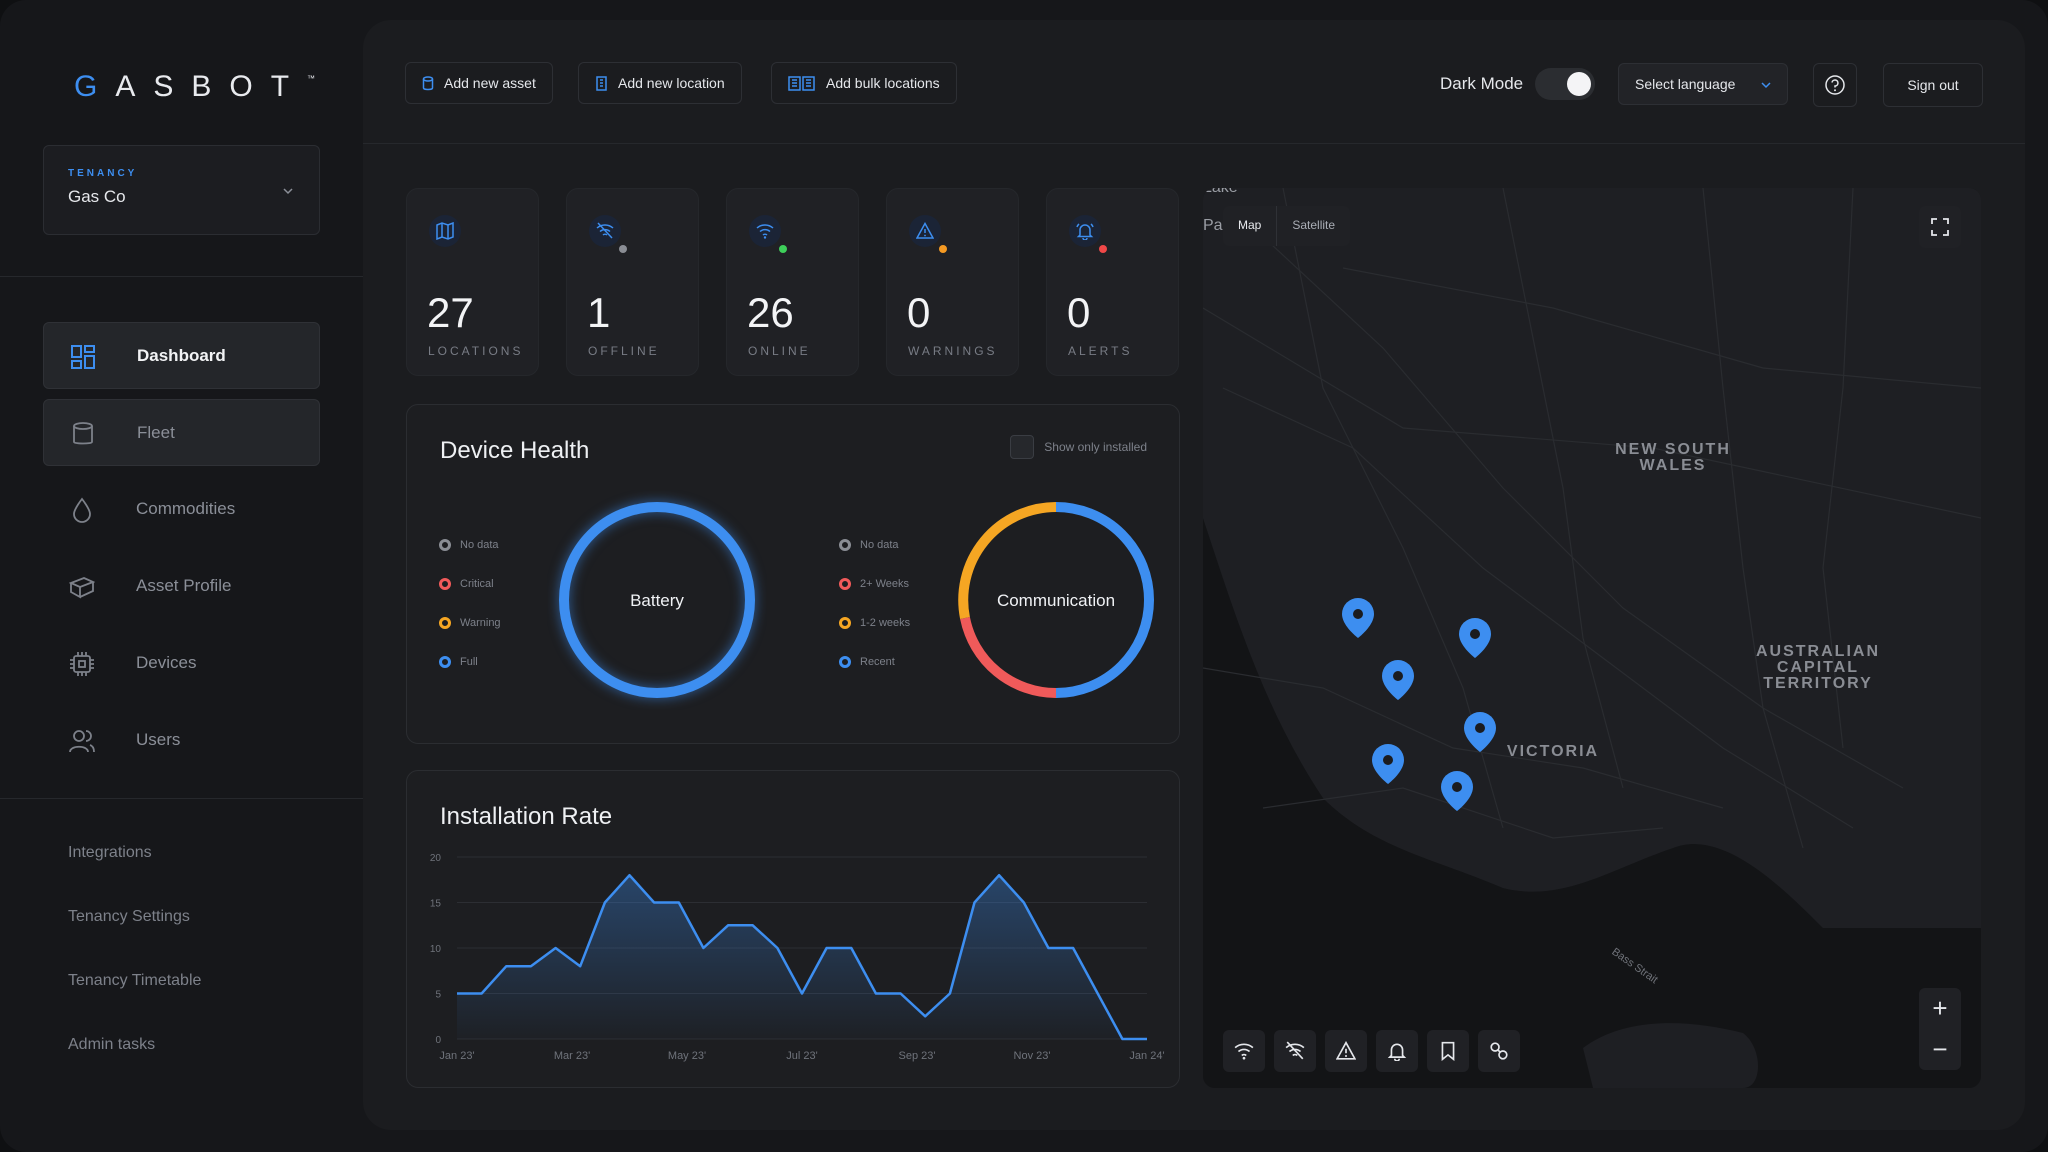  Describe the element at coordinates (632, 282) in the screenshot. I see `stat-card-offline: 1 OFFLINE` at that location.